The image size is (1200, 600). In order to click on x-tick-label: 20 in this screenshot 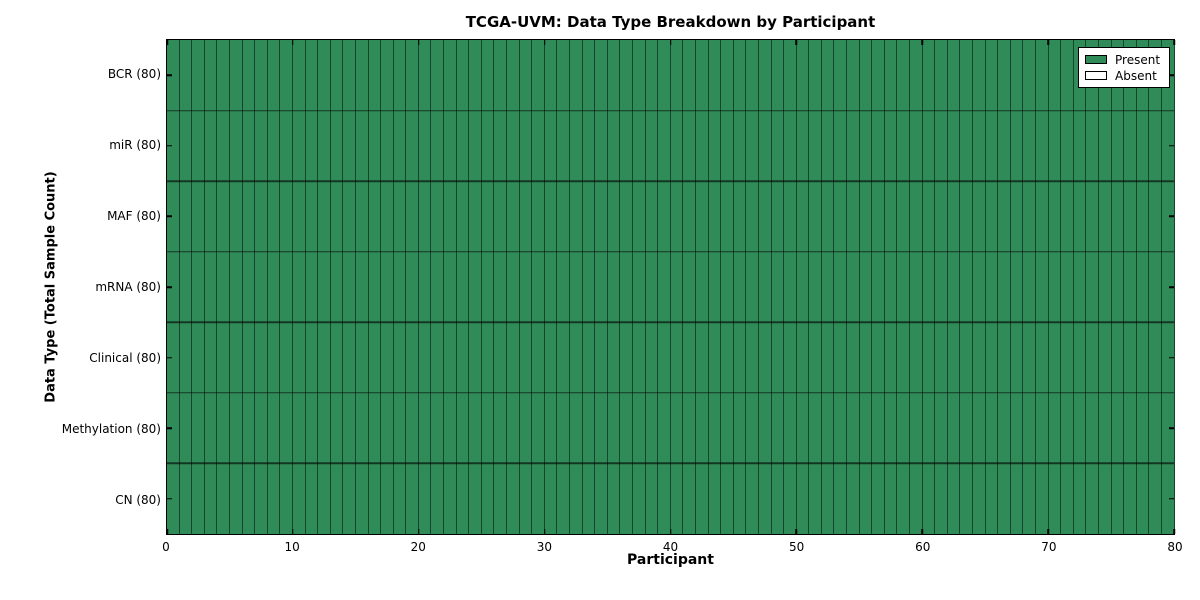, I will do `click(418, 547)`.